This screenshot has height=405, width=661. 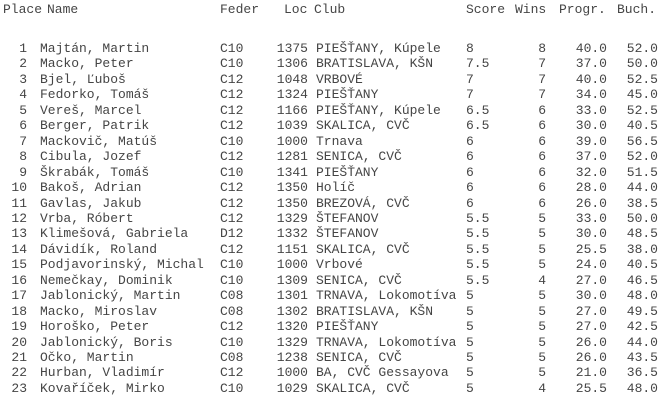 I want to click on cell-place: 4, so click(x=23, y=95).